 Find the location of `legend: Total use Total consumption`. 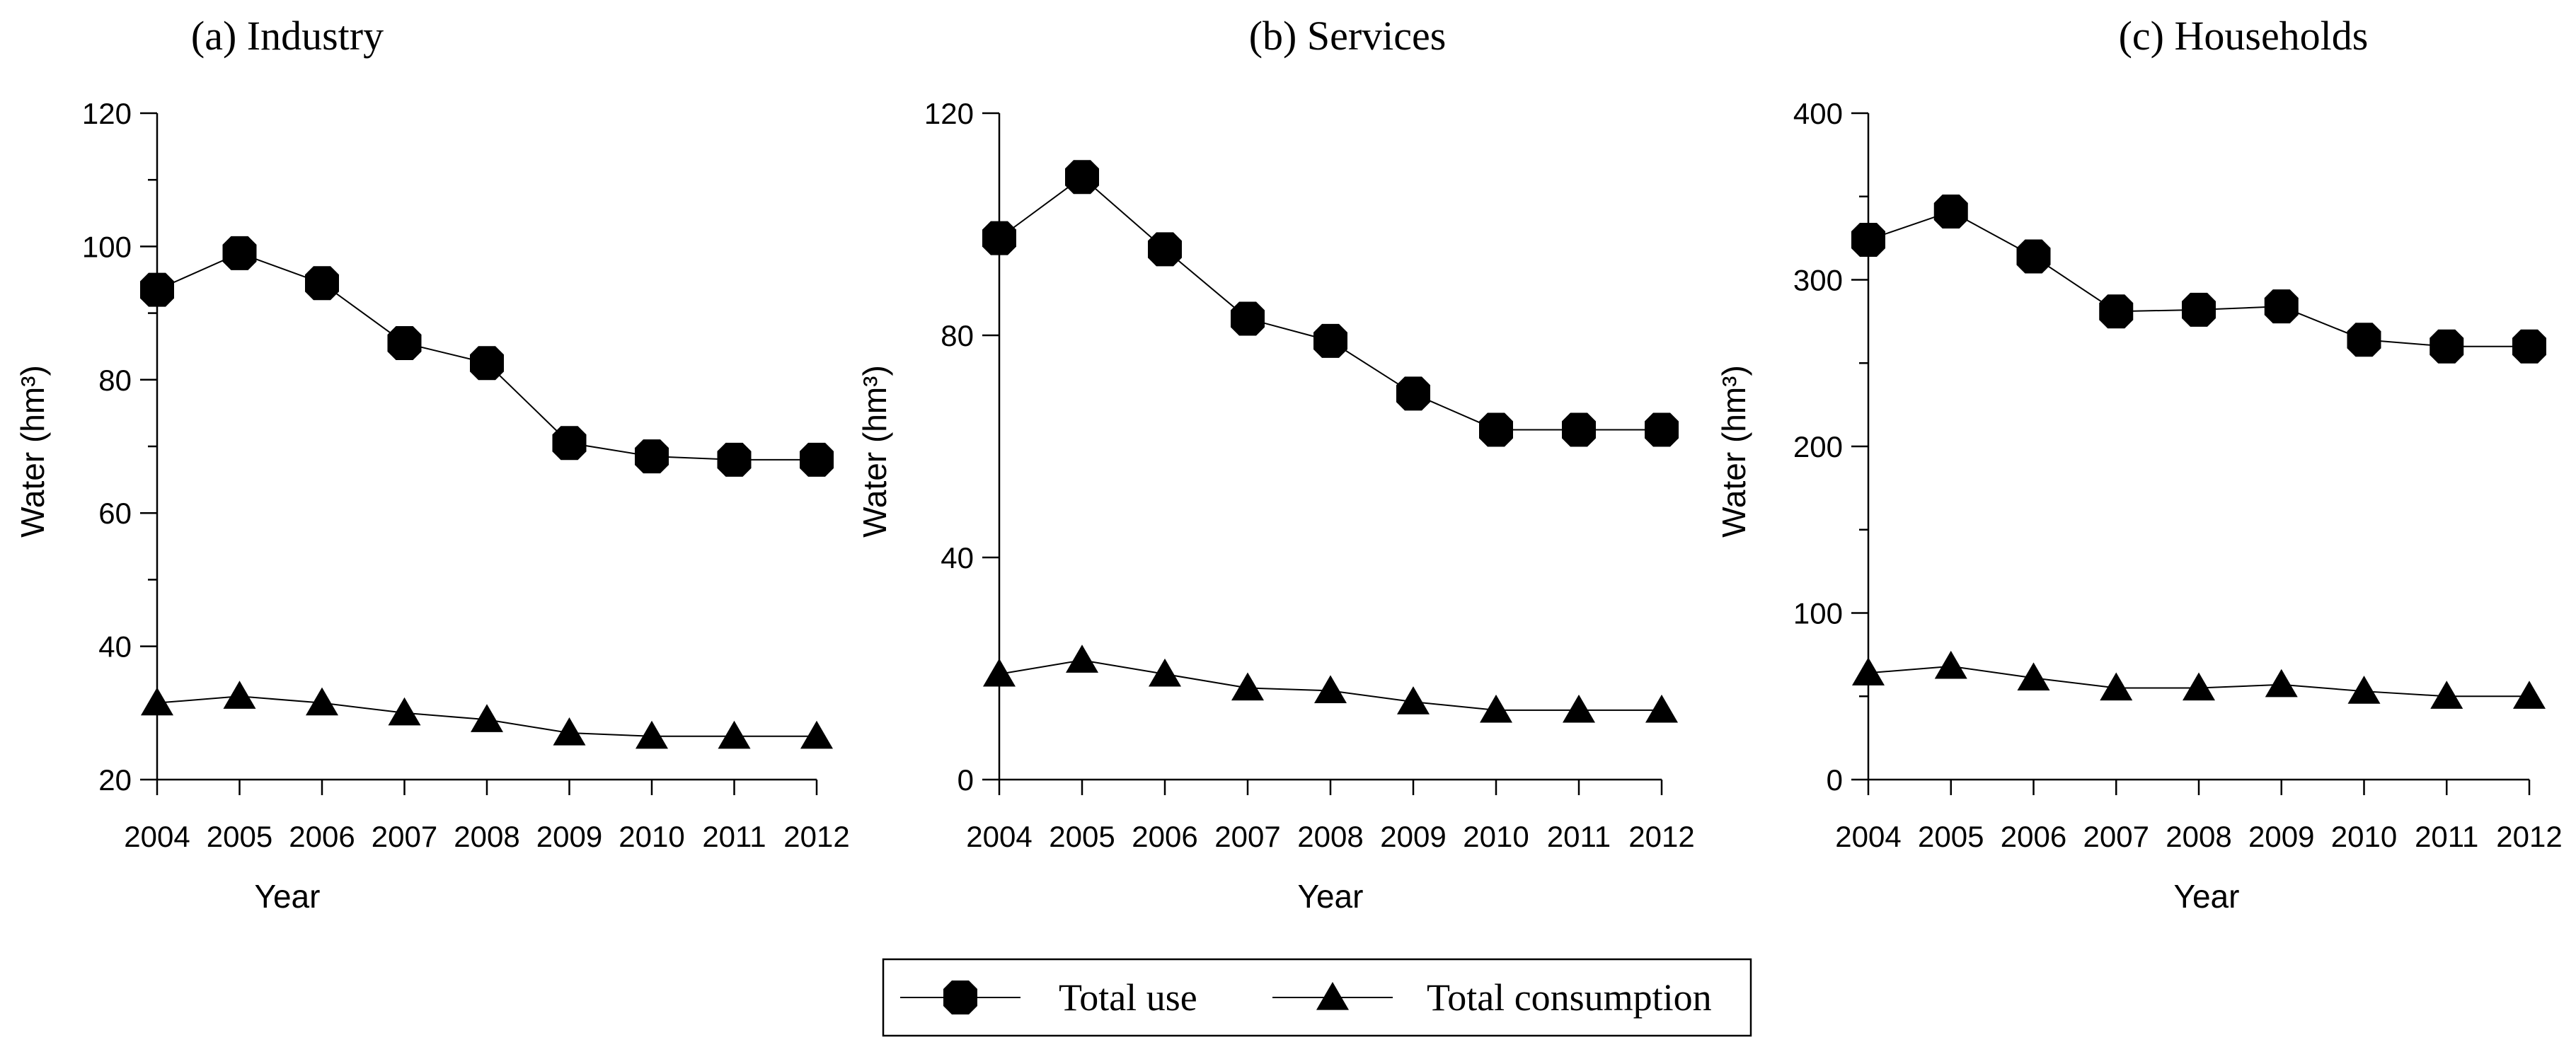

legend: Total use Total consumption is located at coordinates (1317, 997).